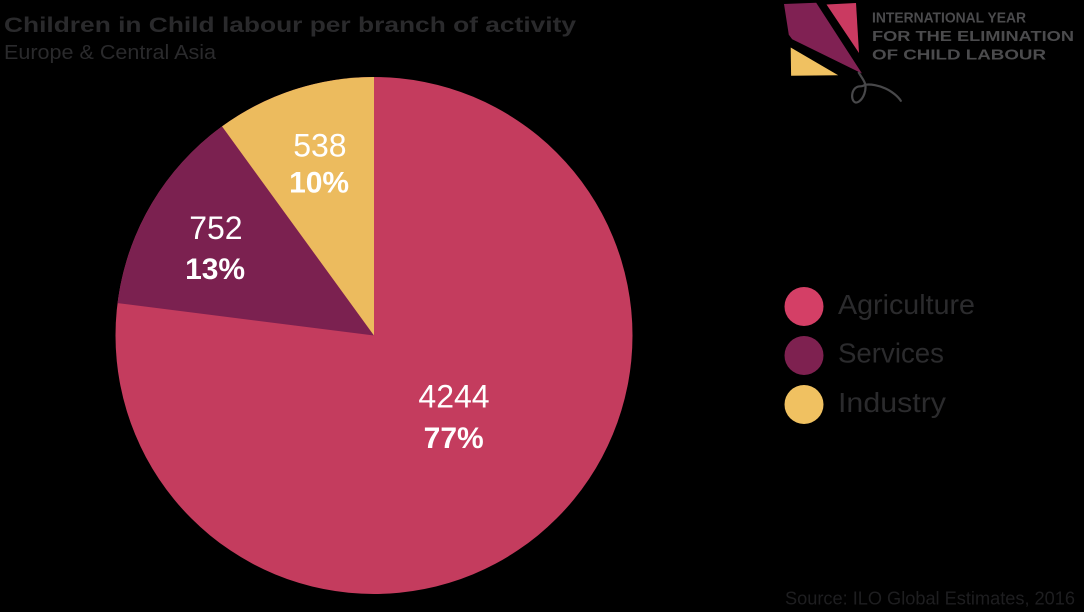 Image resolution: width=1084 pixels, height=612 pixels. I want to click on svg-text: INTERNATIONAL YEAR, so click(949, 17).